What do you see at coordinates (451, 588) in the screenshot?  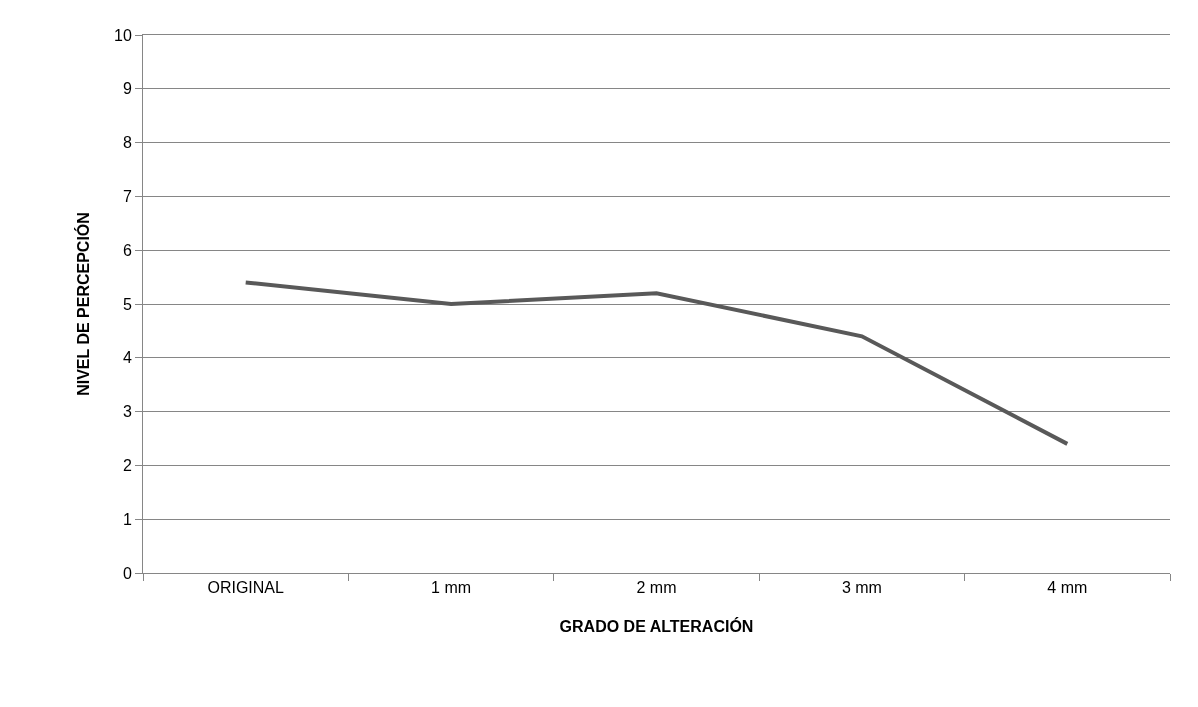 I see `x-tick-label: 1 mm` at bounding box center [451, 588].